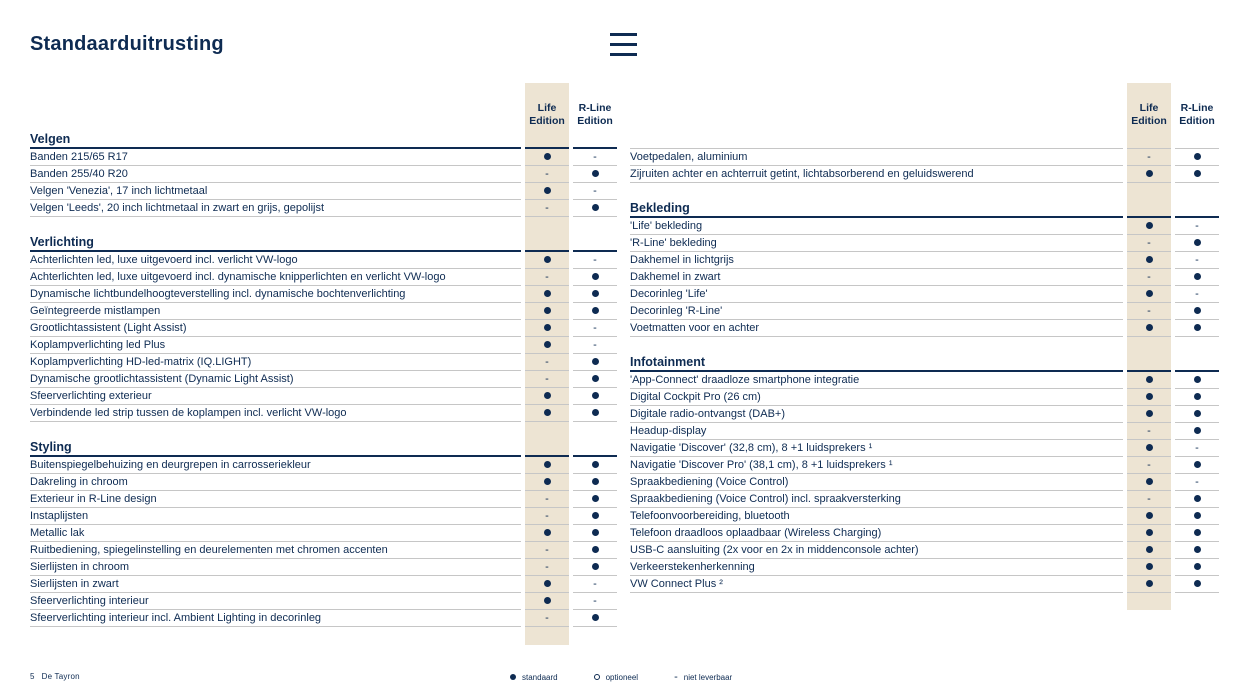  Describe the element at coordinates (876, 431) in the screenshot. I see `feature-label: Headup-display` at that location.